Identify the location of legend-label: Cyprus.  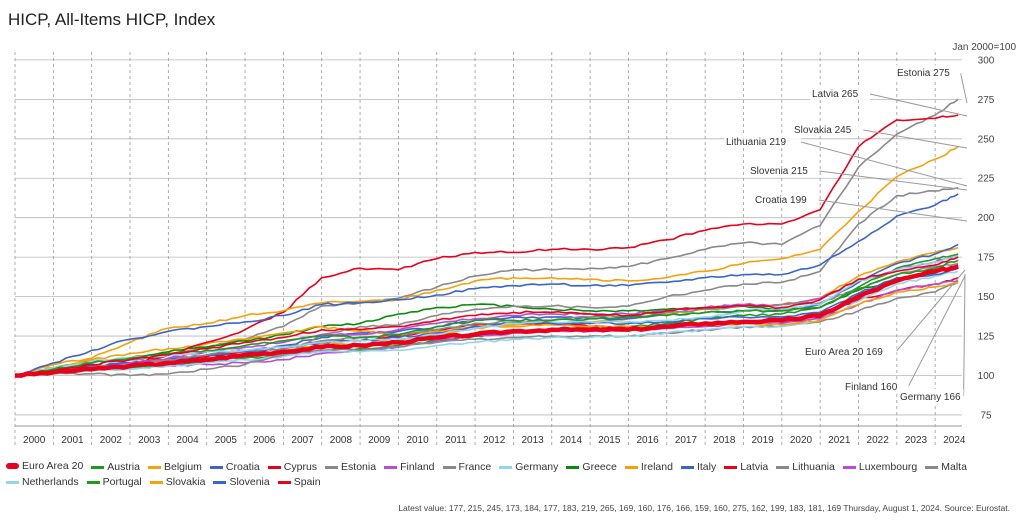
(300, 467).